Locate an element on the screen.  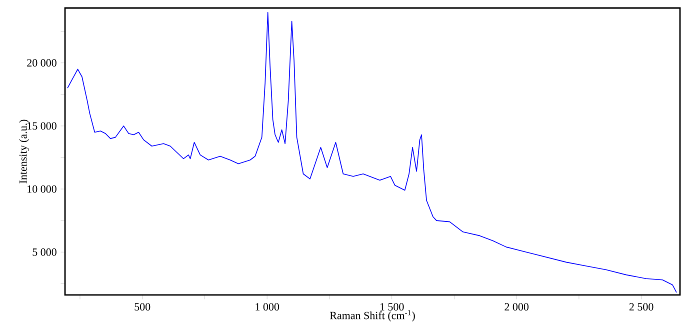
x-tick-label: 2 500 is located at coordinates (641, 307).